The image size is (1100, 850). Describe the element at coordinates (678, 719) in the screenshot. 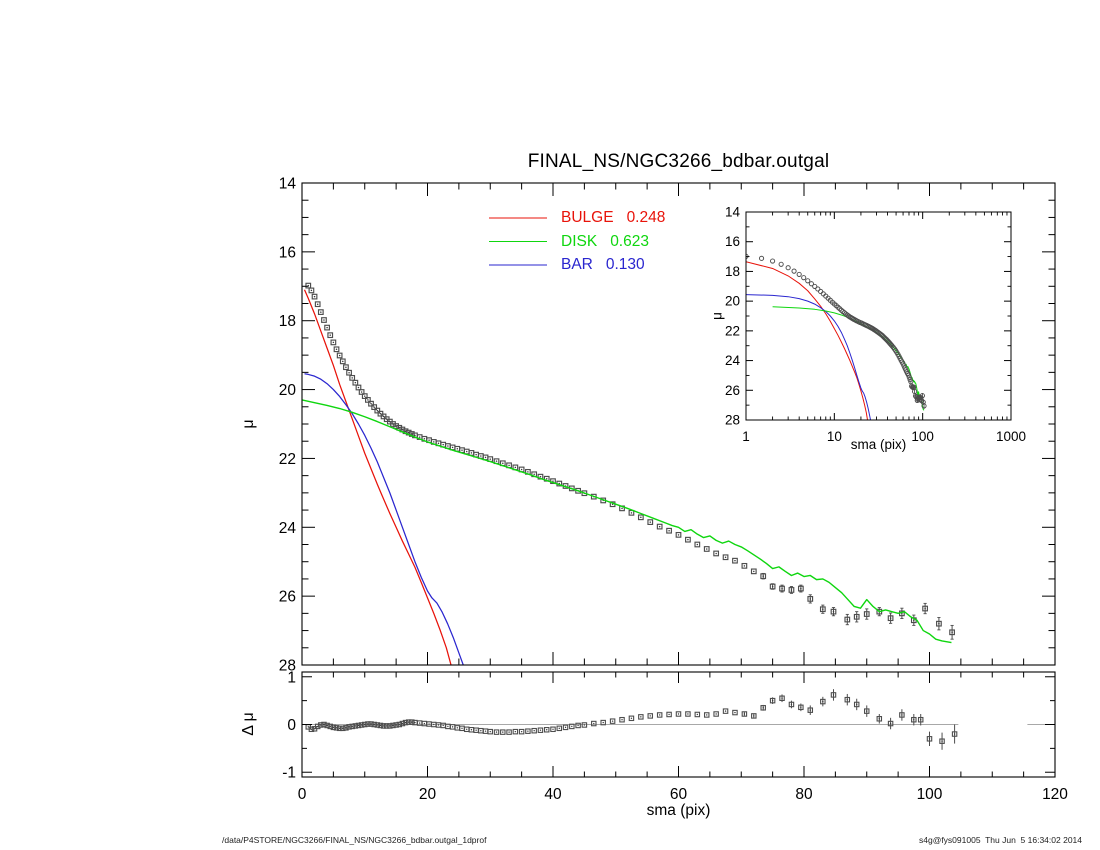

I see `residual-panel-content` at that location.